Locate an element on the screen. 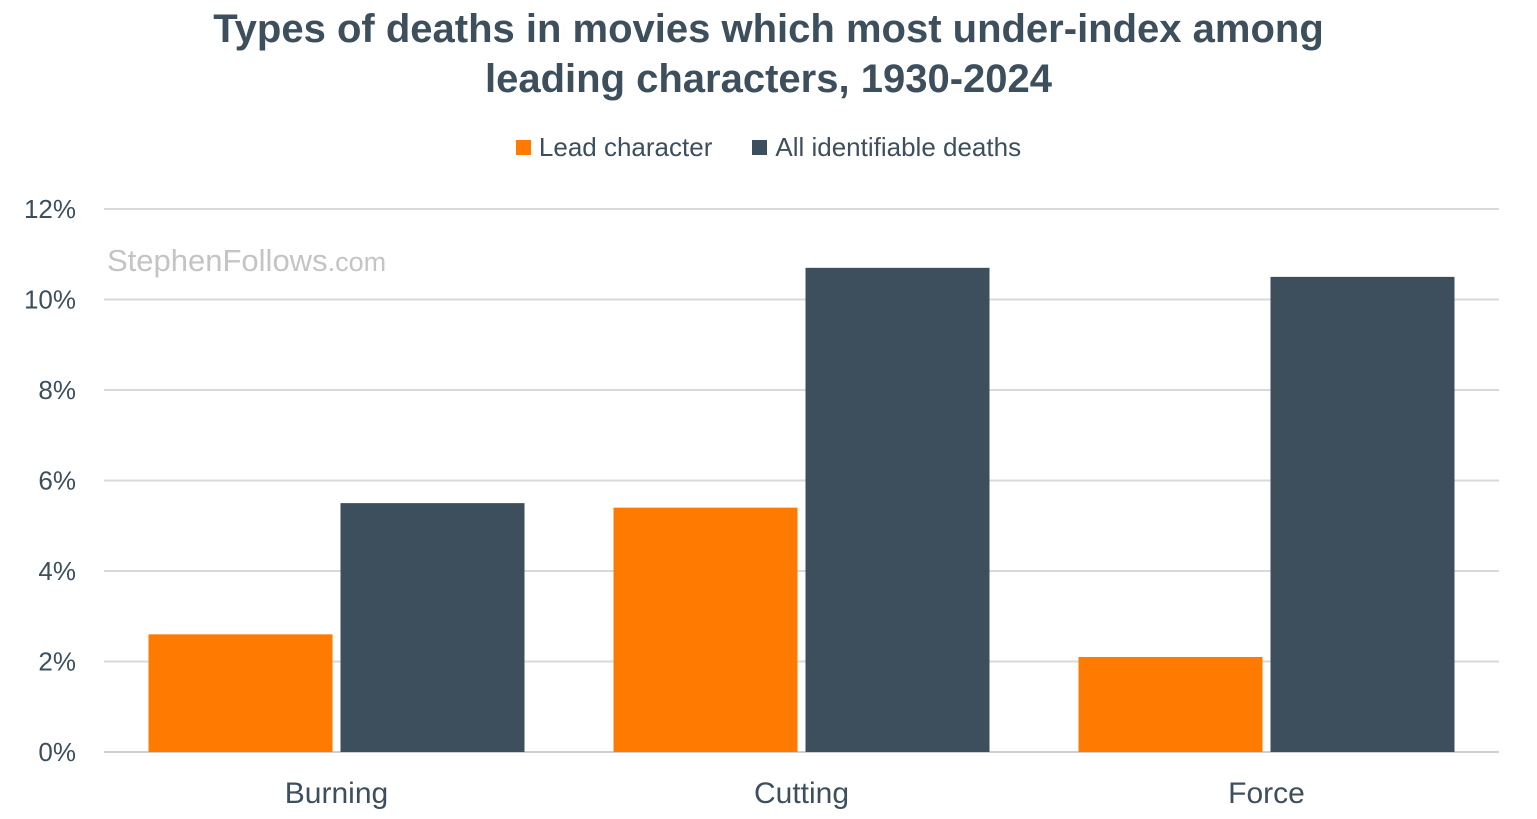 The width and height of the screenshot is (1537, 819). legend-item-lead-character: Lead character is located at coordinates (614, 147).